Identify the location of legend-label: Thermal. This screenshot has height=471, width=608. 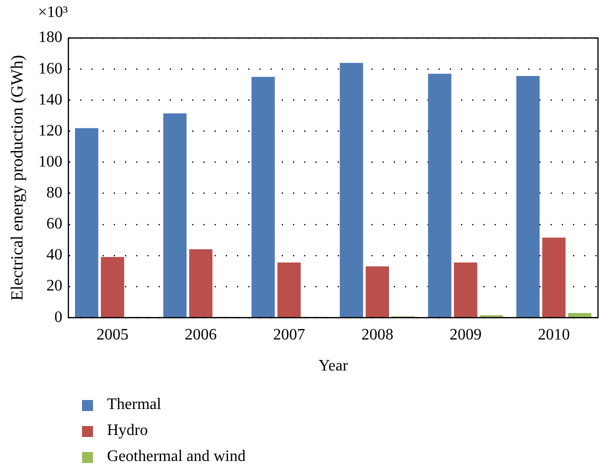
(134, 405).